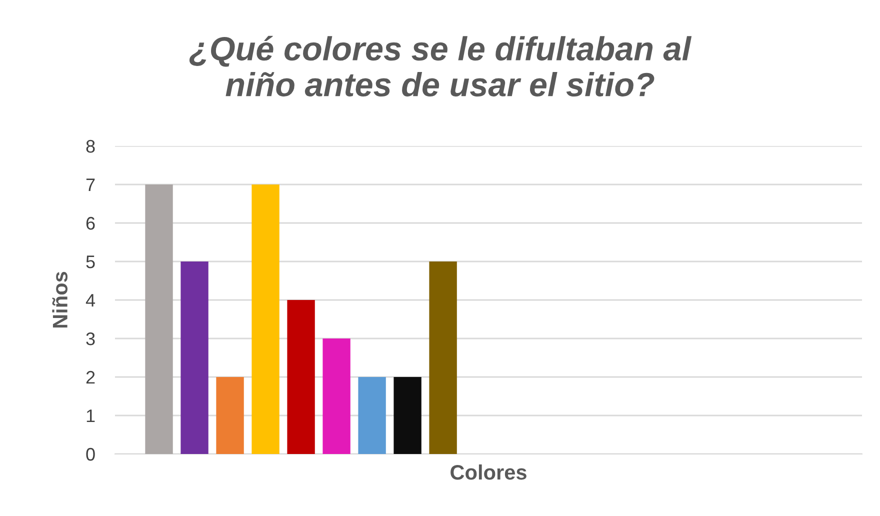 This screenshot has width=880, height=516. Describe the element at coordinates (90, 262) in the screenshot. I see `y-tick-label: 5` at that location.